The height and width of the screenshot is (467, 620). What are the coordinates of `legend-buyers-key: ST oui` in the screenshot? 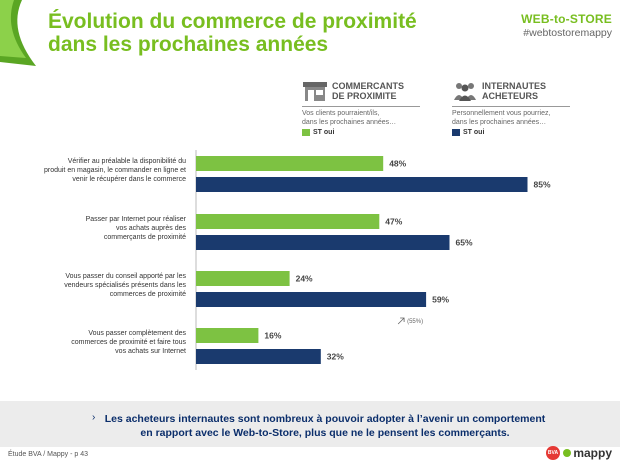 It's located at (474, 132).